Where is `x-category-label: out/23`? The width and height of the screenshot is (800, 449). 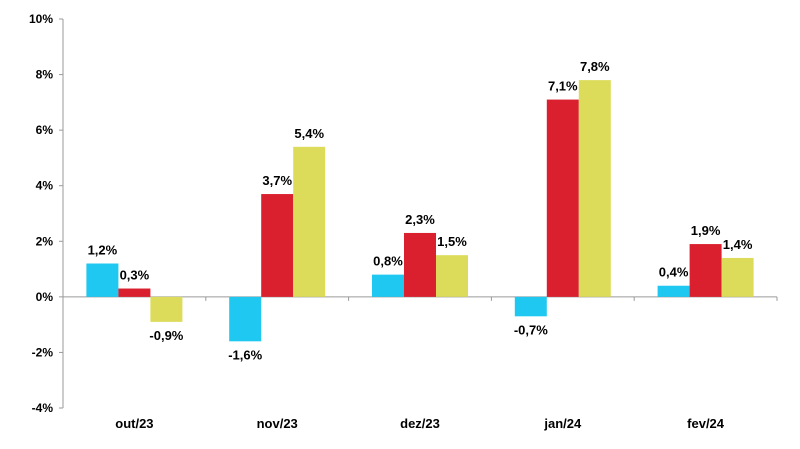
x-category-label: out/23 is located at coordinates (134, 423).